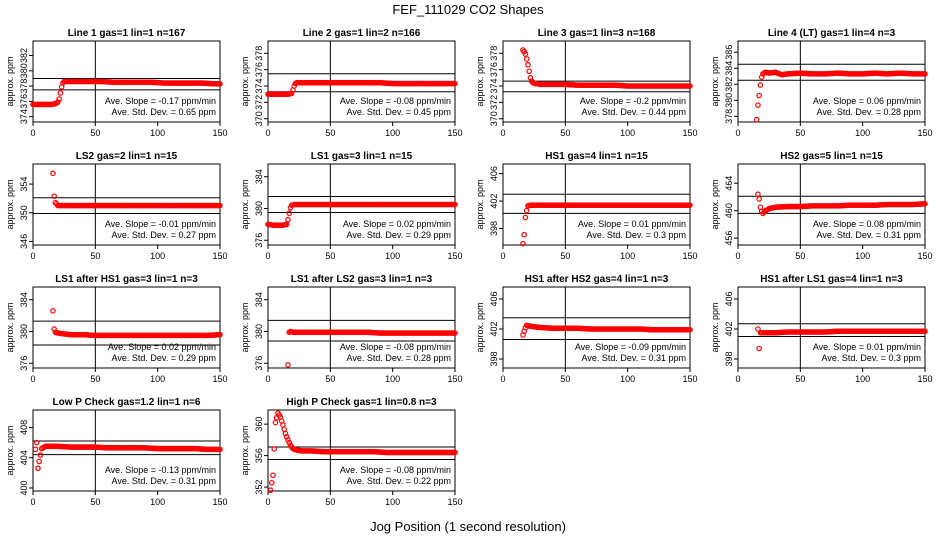 The image size is (936, 540). I want to click on y-tick-label: 372, so click(494, 102).